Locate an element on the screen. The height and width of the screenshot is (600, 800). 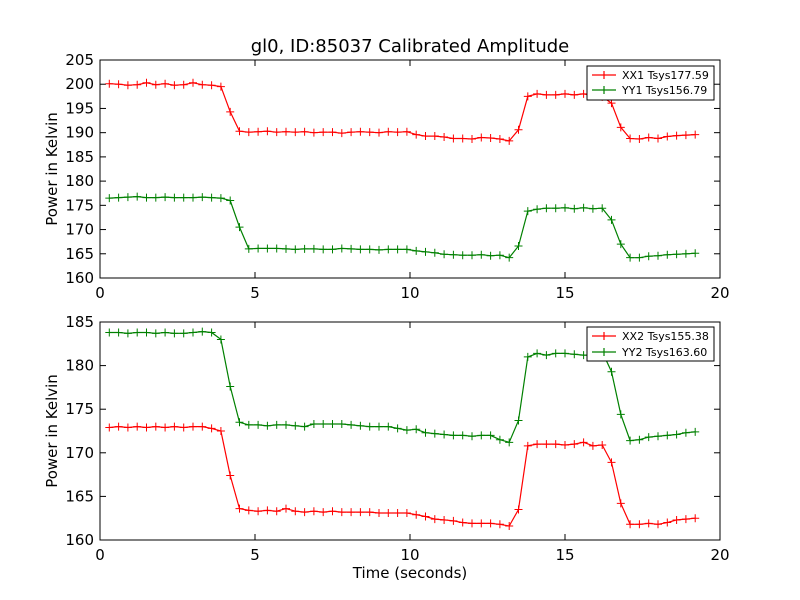
y-tick-label: 175 is located at coordinates (79, 205).